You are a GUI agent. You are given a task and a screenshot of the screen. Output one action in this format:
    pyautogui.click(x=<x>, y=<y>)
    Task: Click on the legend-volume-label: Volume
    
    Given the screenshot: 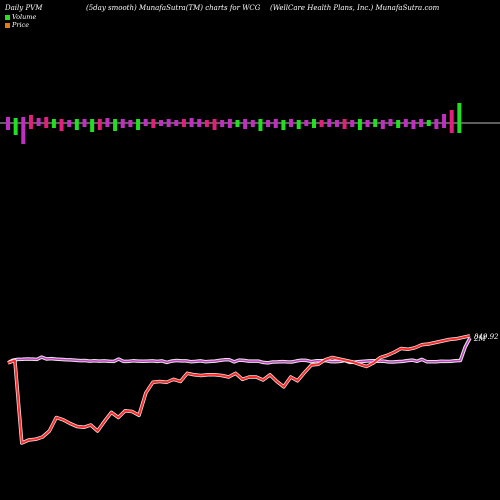 What is the action you would take?
    pyautogui.click(x=24, y=17)
    